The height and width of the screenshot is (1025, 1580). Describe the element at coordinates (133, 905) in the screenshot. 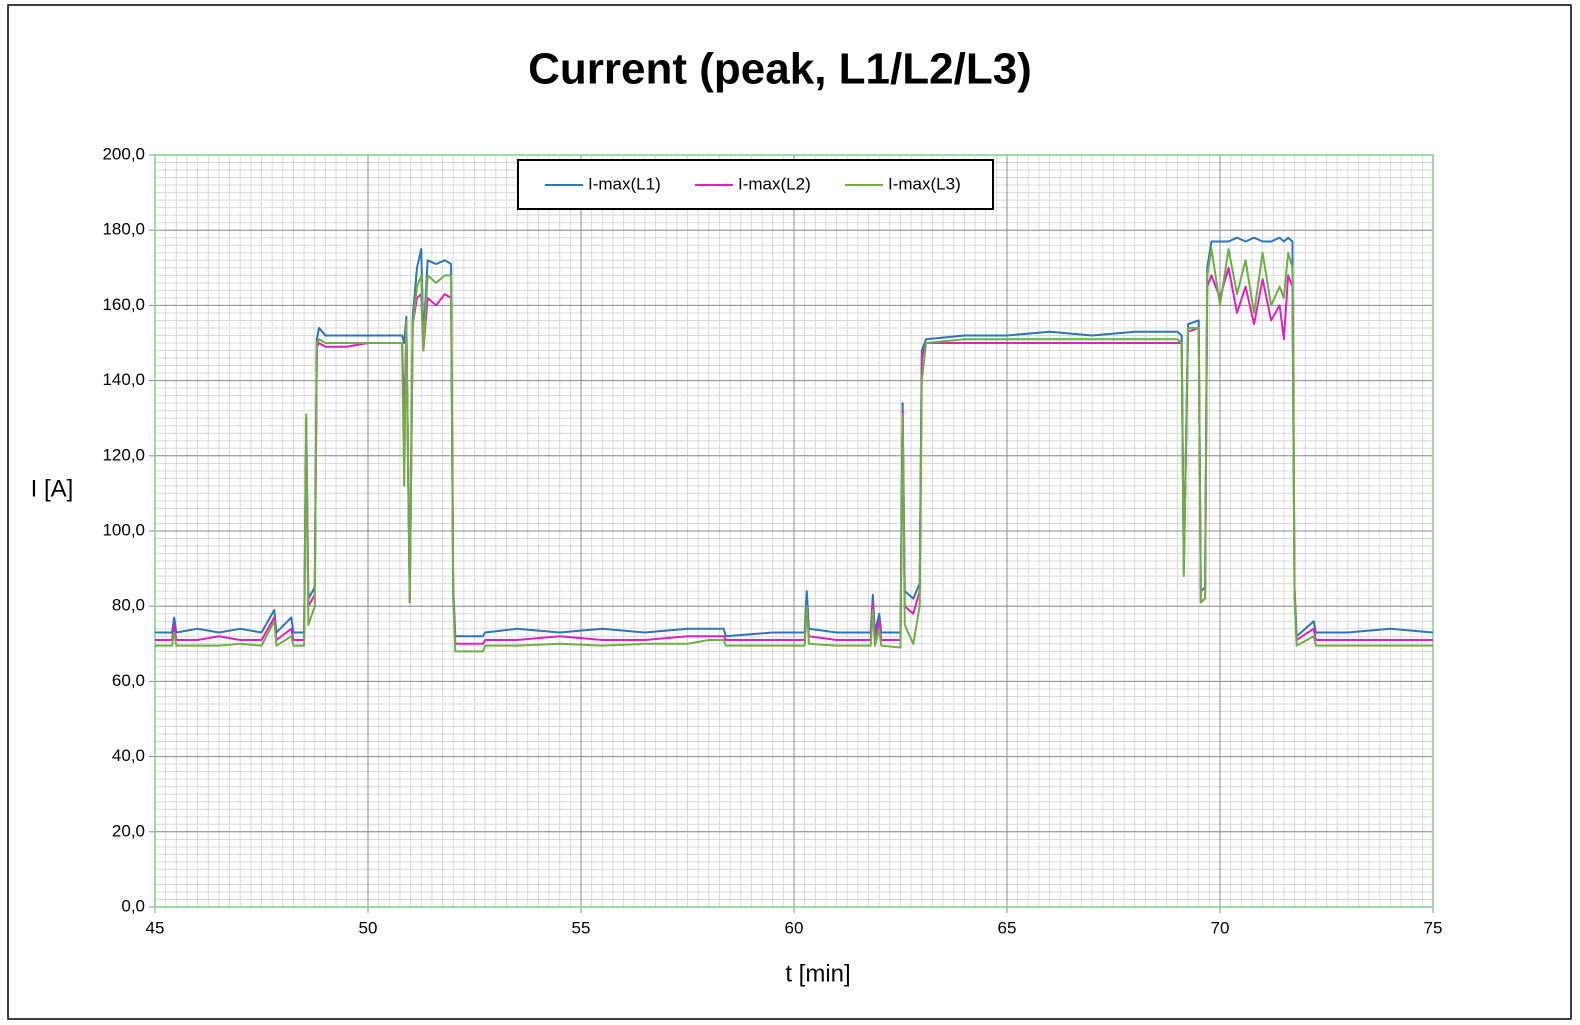

I see `y-tick-label: 0,0` at that location.